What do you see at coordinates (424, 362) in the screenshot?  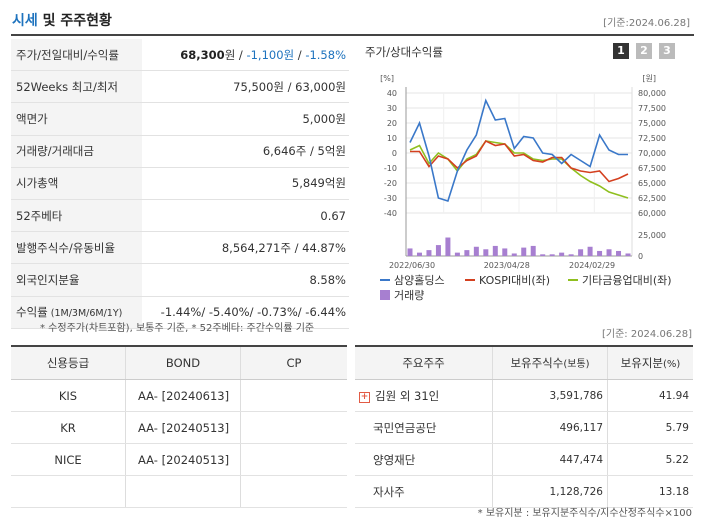 I see `holder-header: 주요주주` at bounding box center [424, 362].